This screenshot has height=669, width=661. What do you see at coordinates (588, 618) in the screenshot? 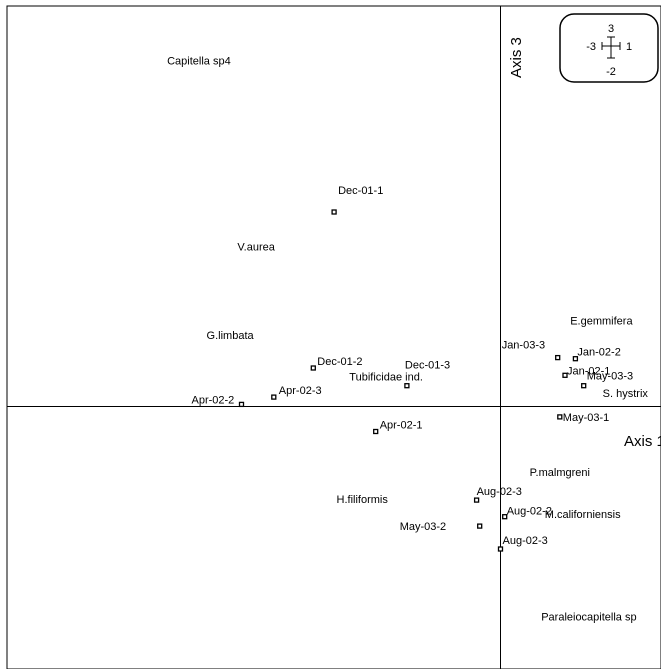
I see `species-label: Paraleiocapitella sp` at bounding box center [588, 618].